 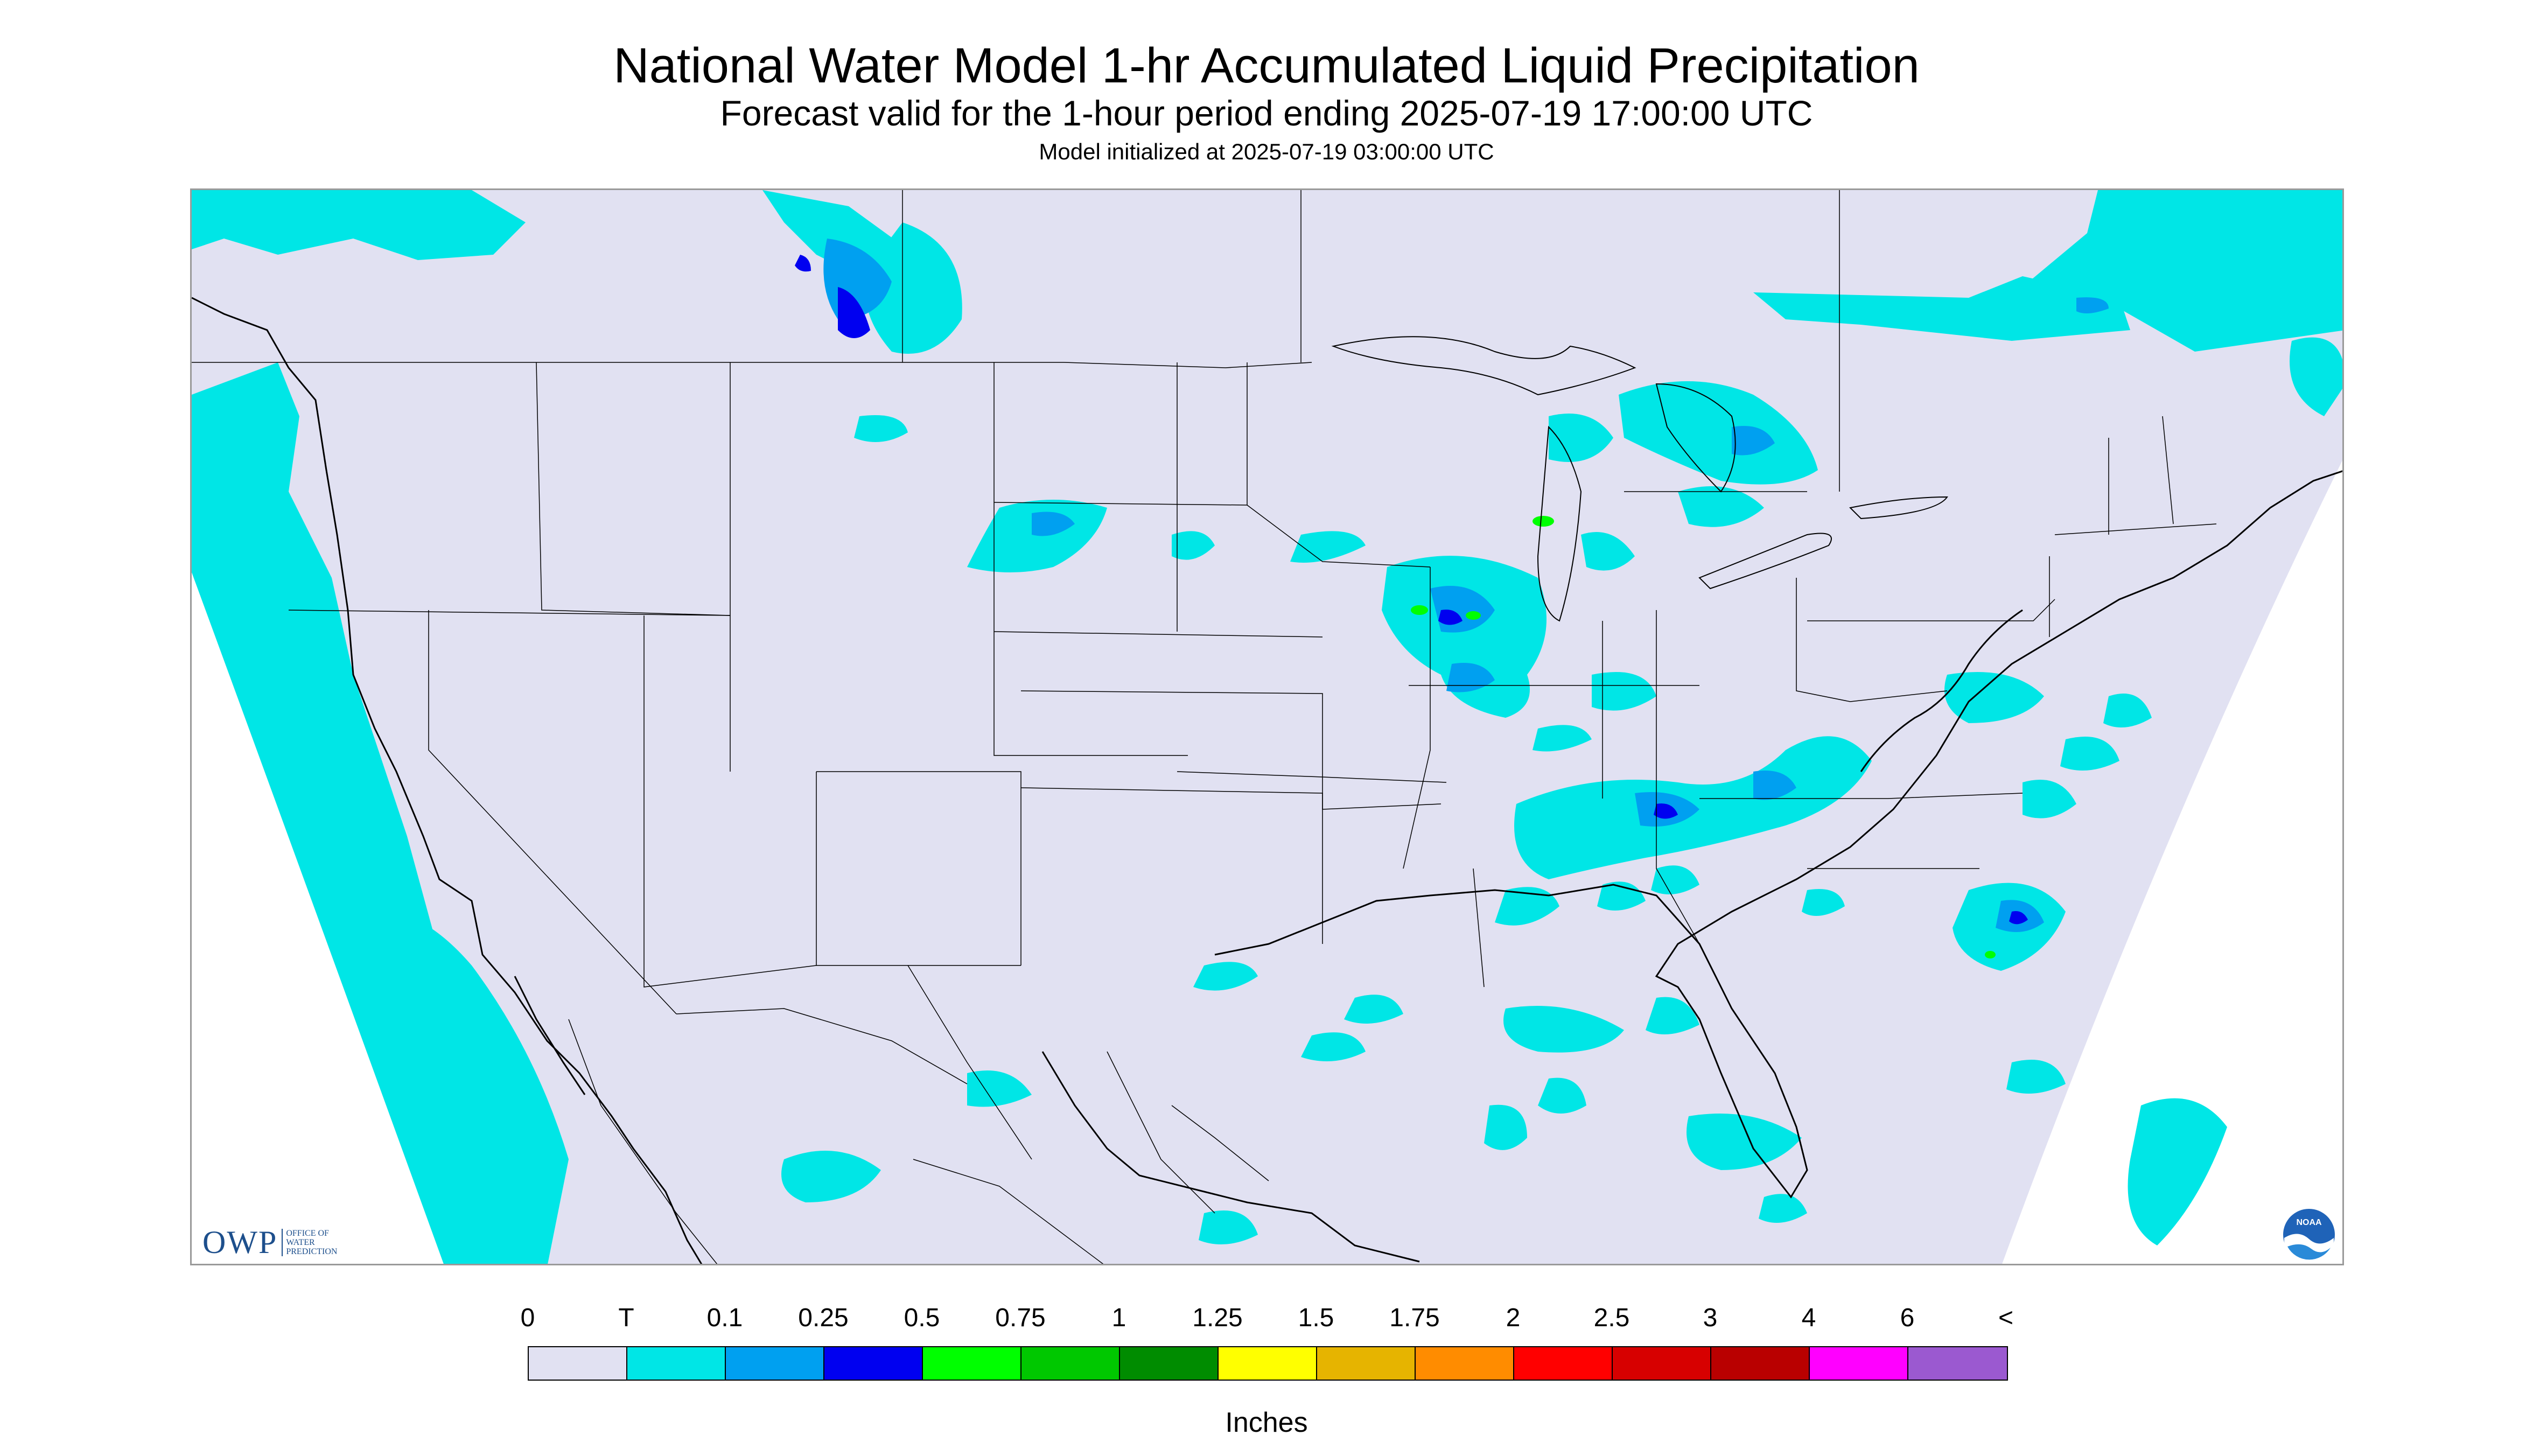 I want to click on owp-sub-line: OFFICE OF, so click(x=307, y=1233).